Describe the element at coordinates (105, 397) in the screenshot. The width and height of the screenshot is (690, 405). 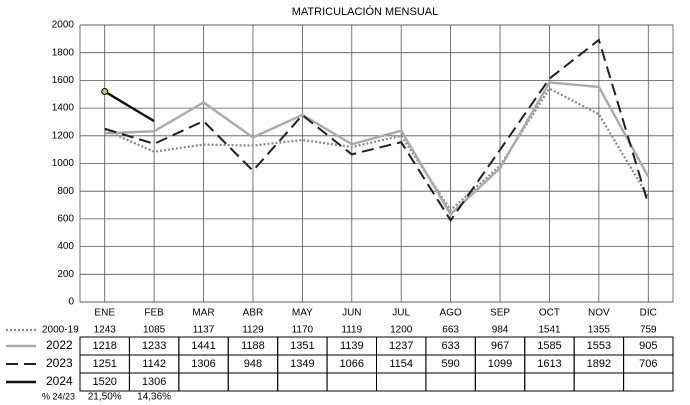
I see `pct-value: 21,50%` at that location.